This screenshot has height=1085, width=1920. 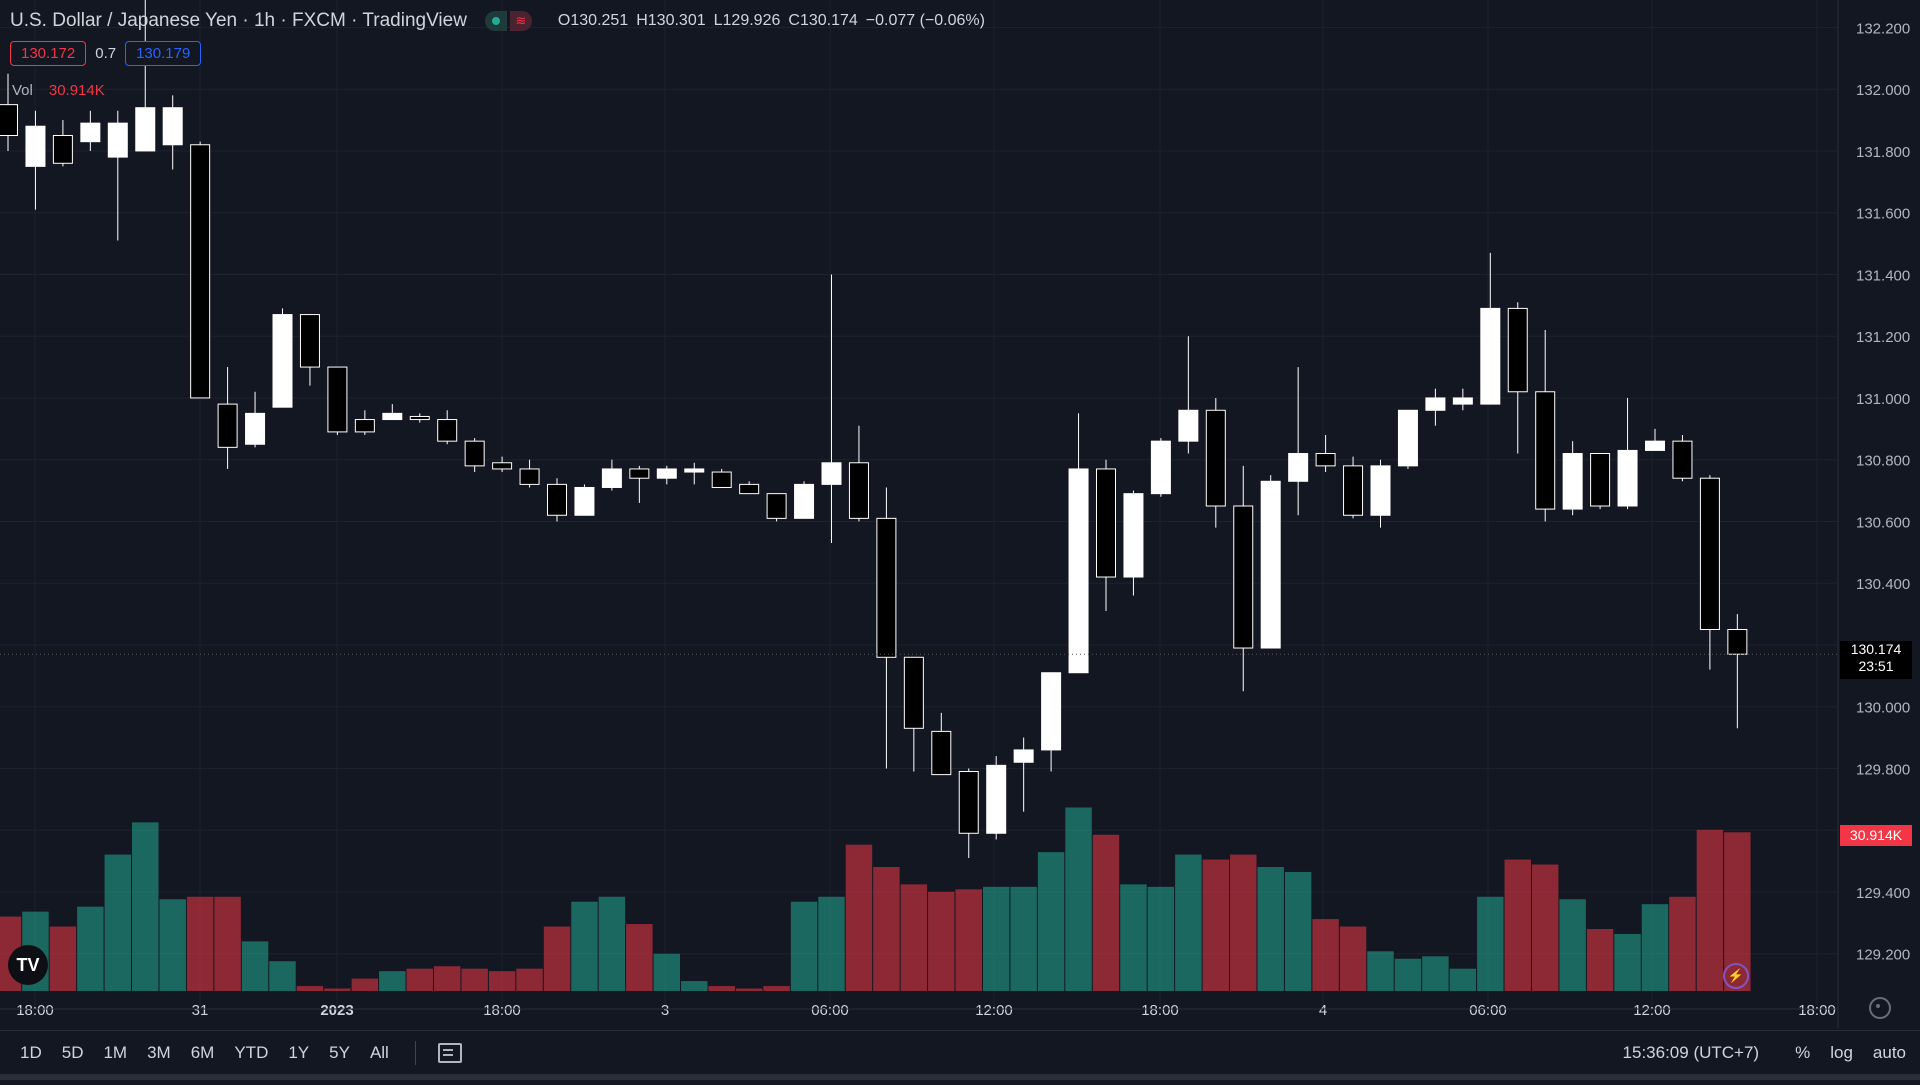 What do you see at coordinates (1880, 1008) in the screenshot?
I see `gear-icon` at bounding box center [1880, 1008].